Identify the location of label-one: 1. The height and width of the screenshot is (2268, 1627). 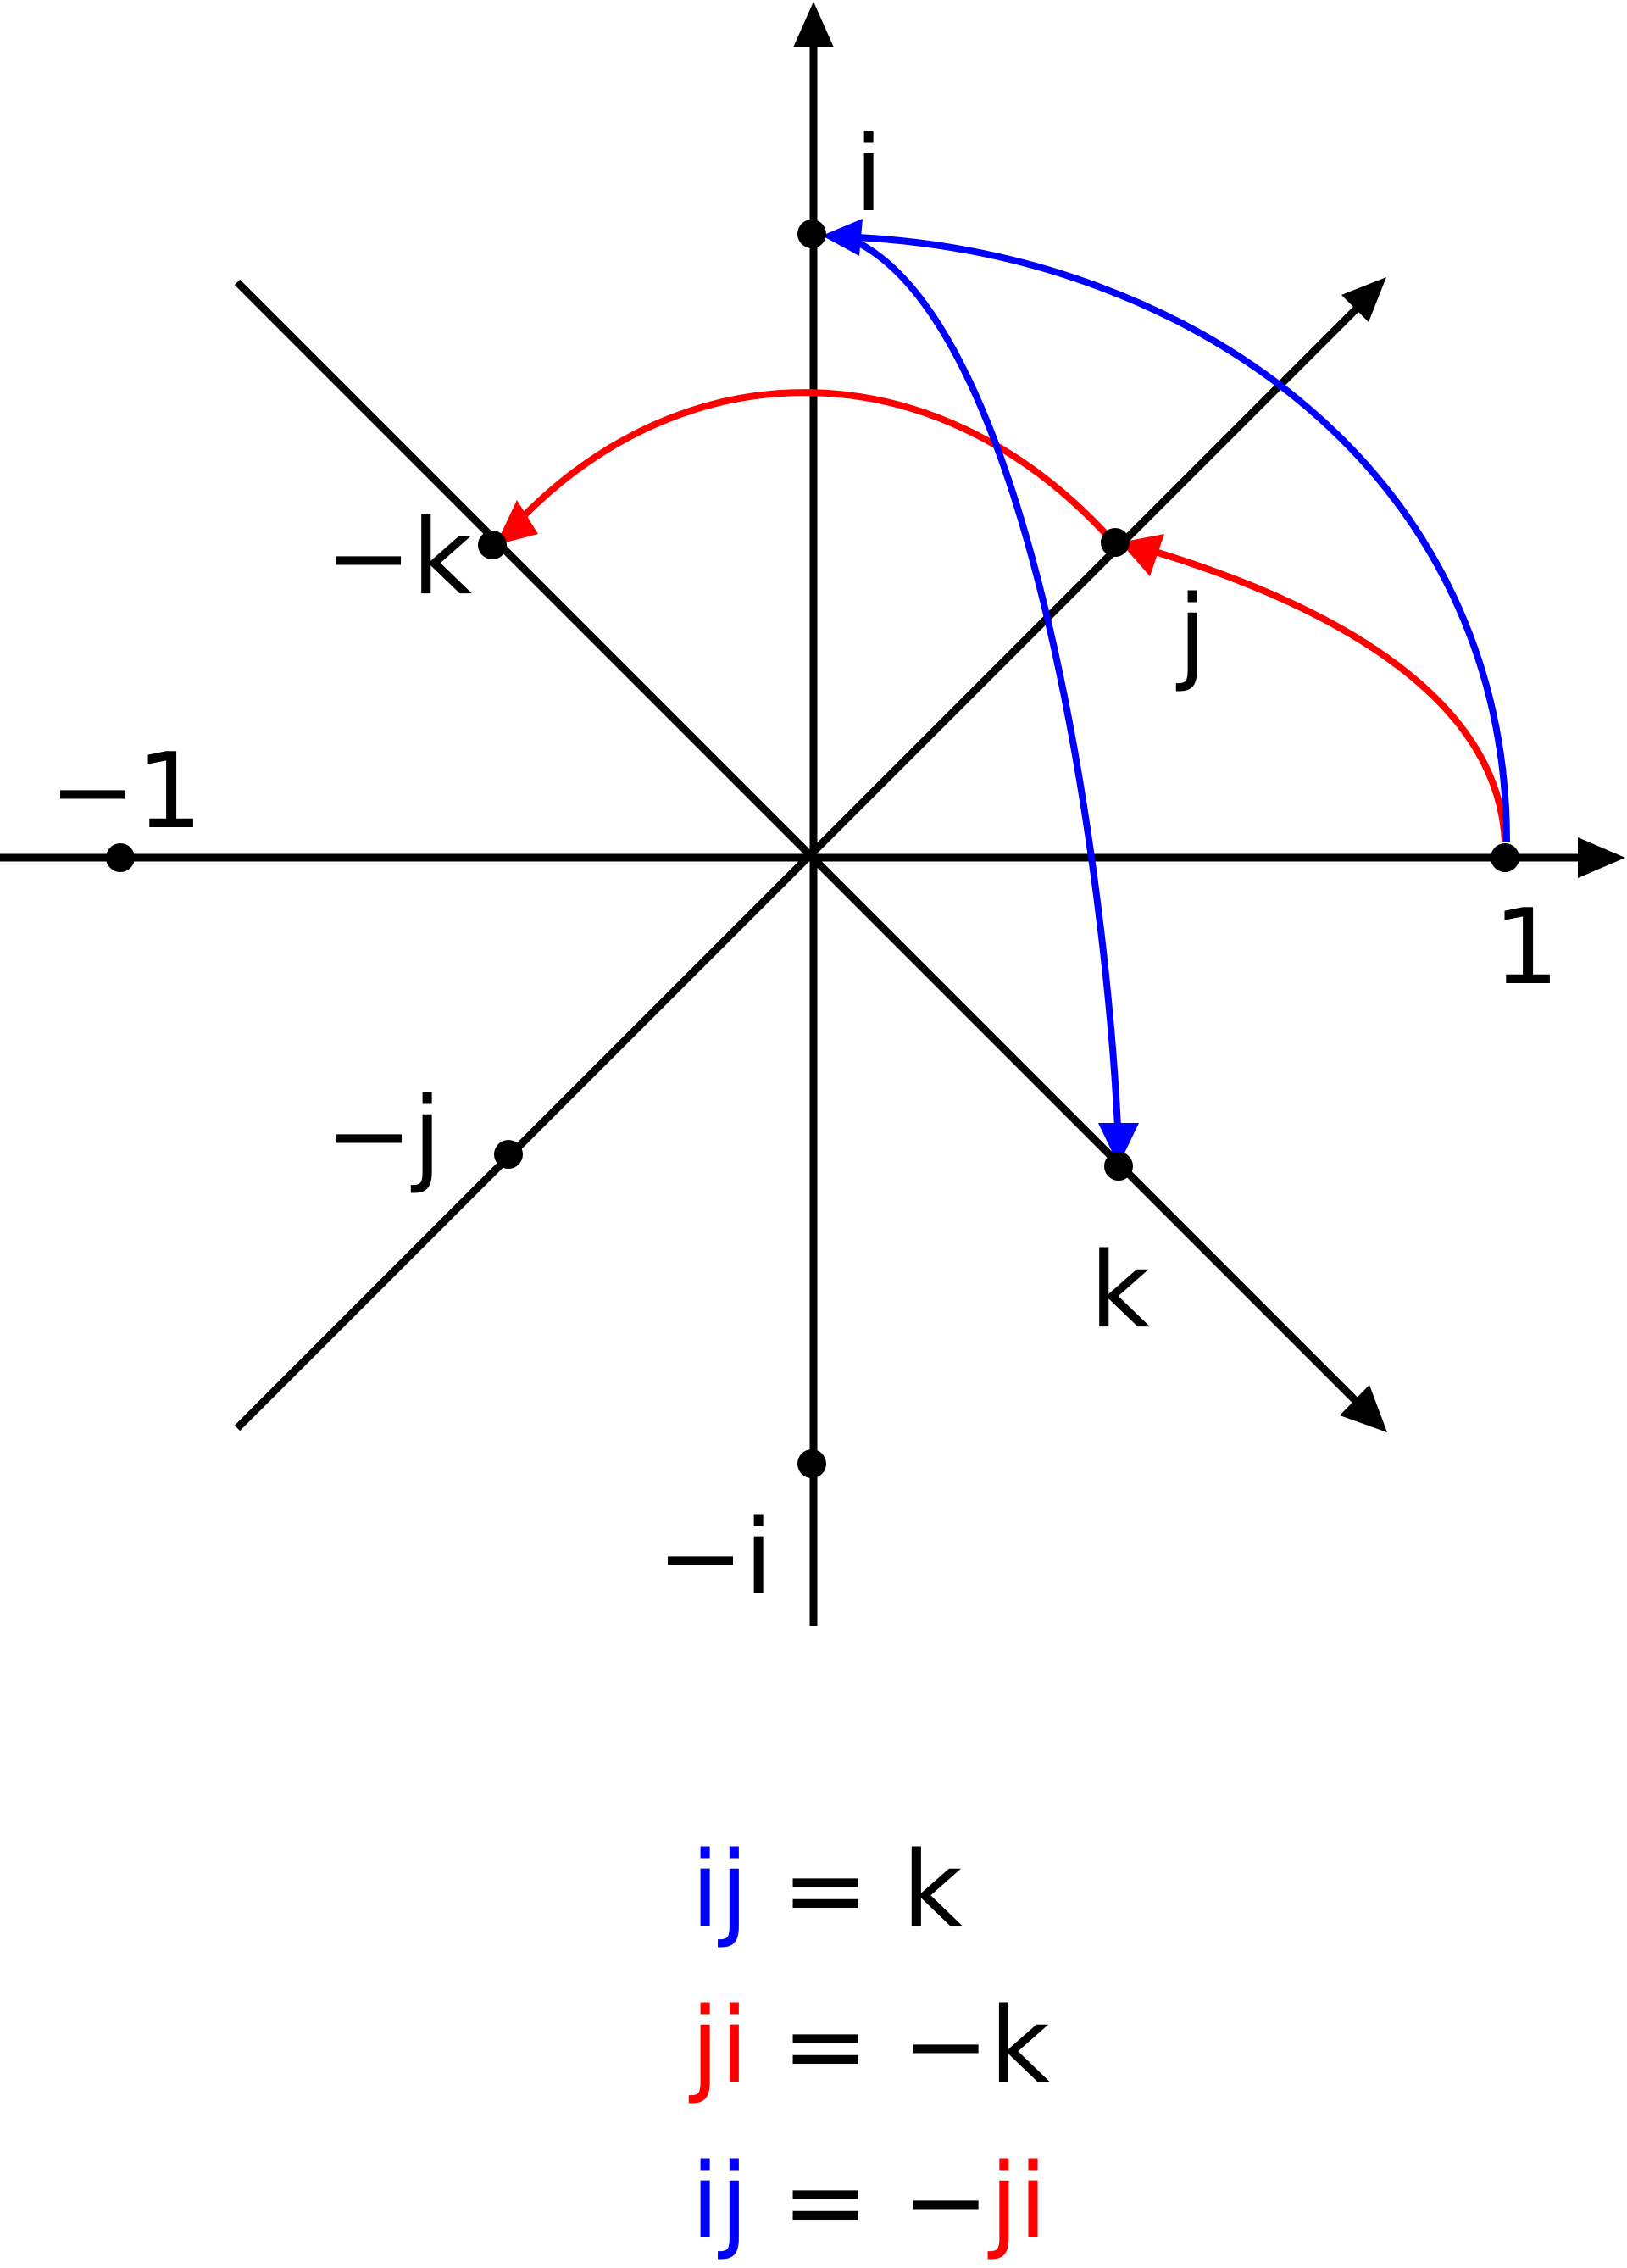
(1526, 948).